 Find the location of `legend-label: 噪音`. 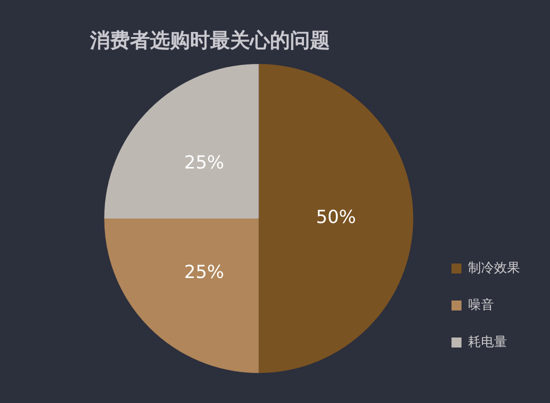

legend-label: 噪音 is located at coordinates (481, 305).